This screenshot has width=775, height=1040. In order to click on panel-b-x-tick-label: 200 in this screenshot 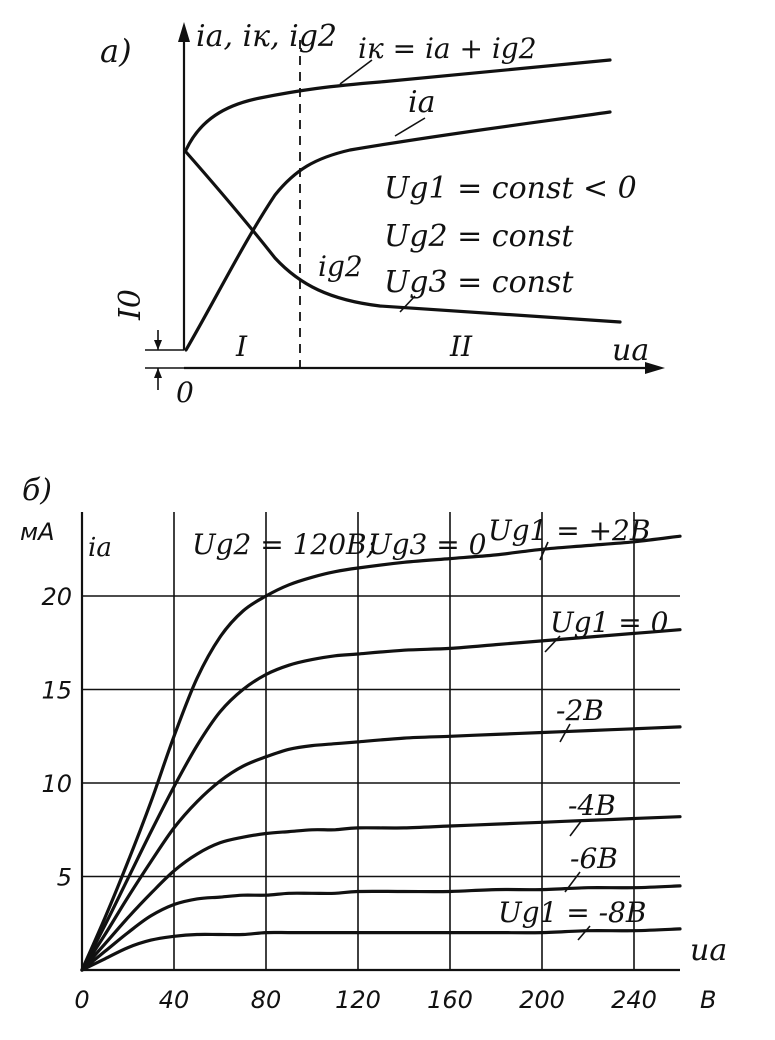, I will do `click(542, 1000)`.